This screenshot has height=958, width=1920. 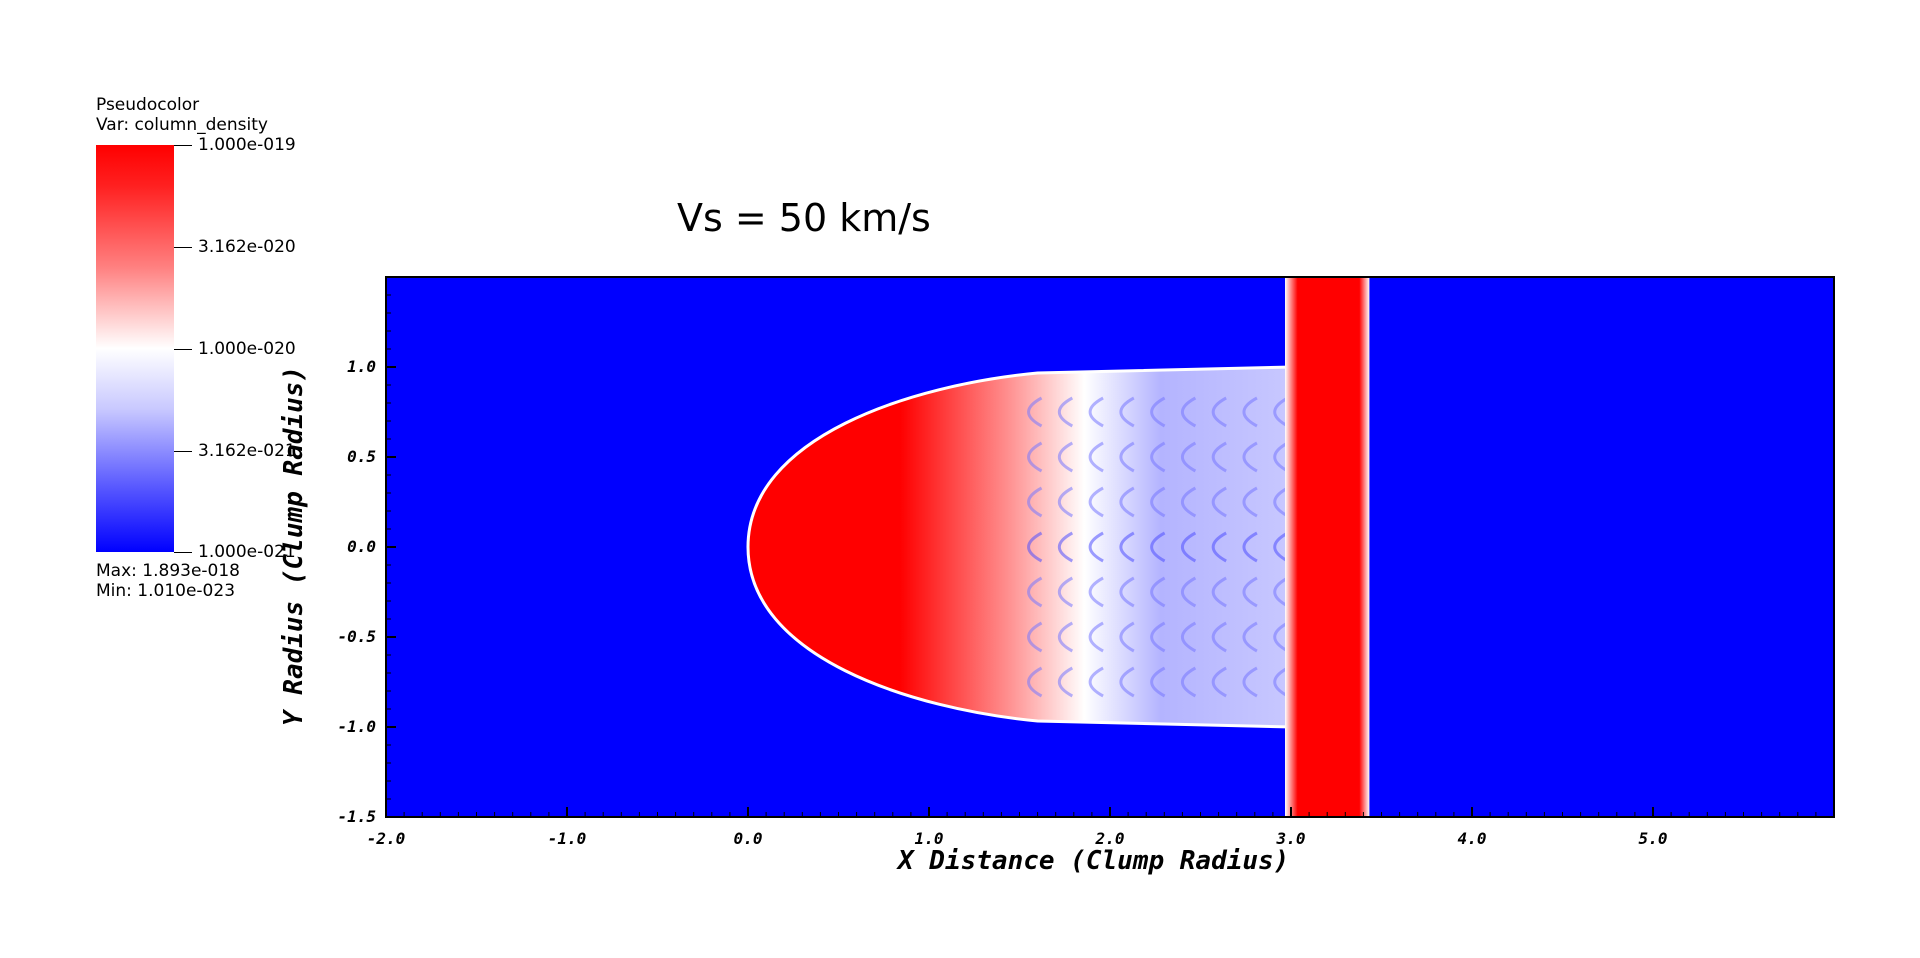 What do you see at coordinates (1653, 838) in the screenshot?
I see `x-tick-label: 5.0` at bounding box center [1653, 838].